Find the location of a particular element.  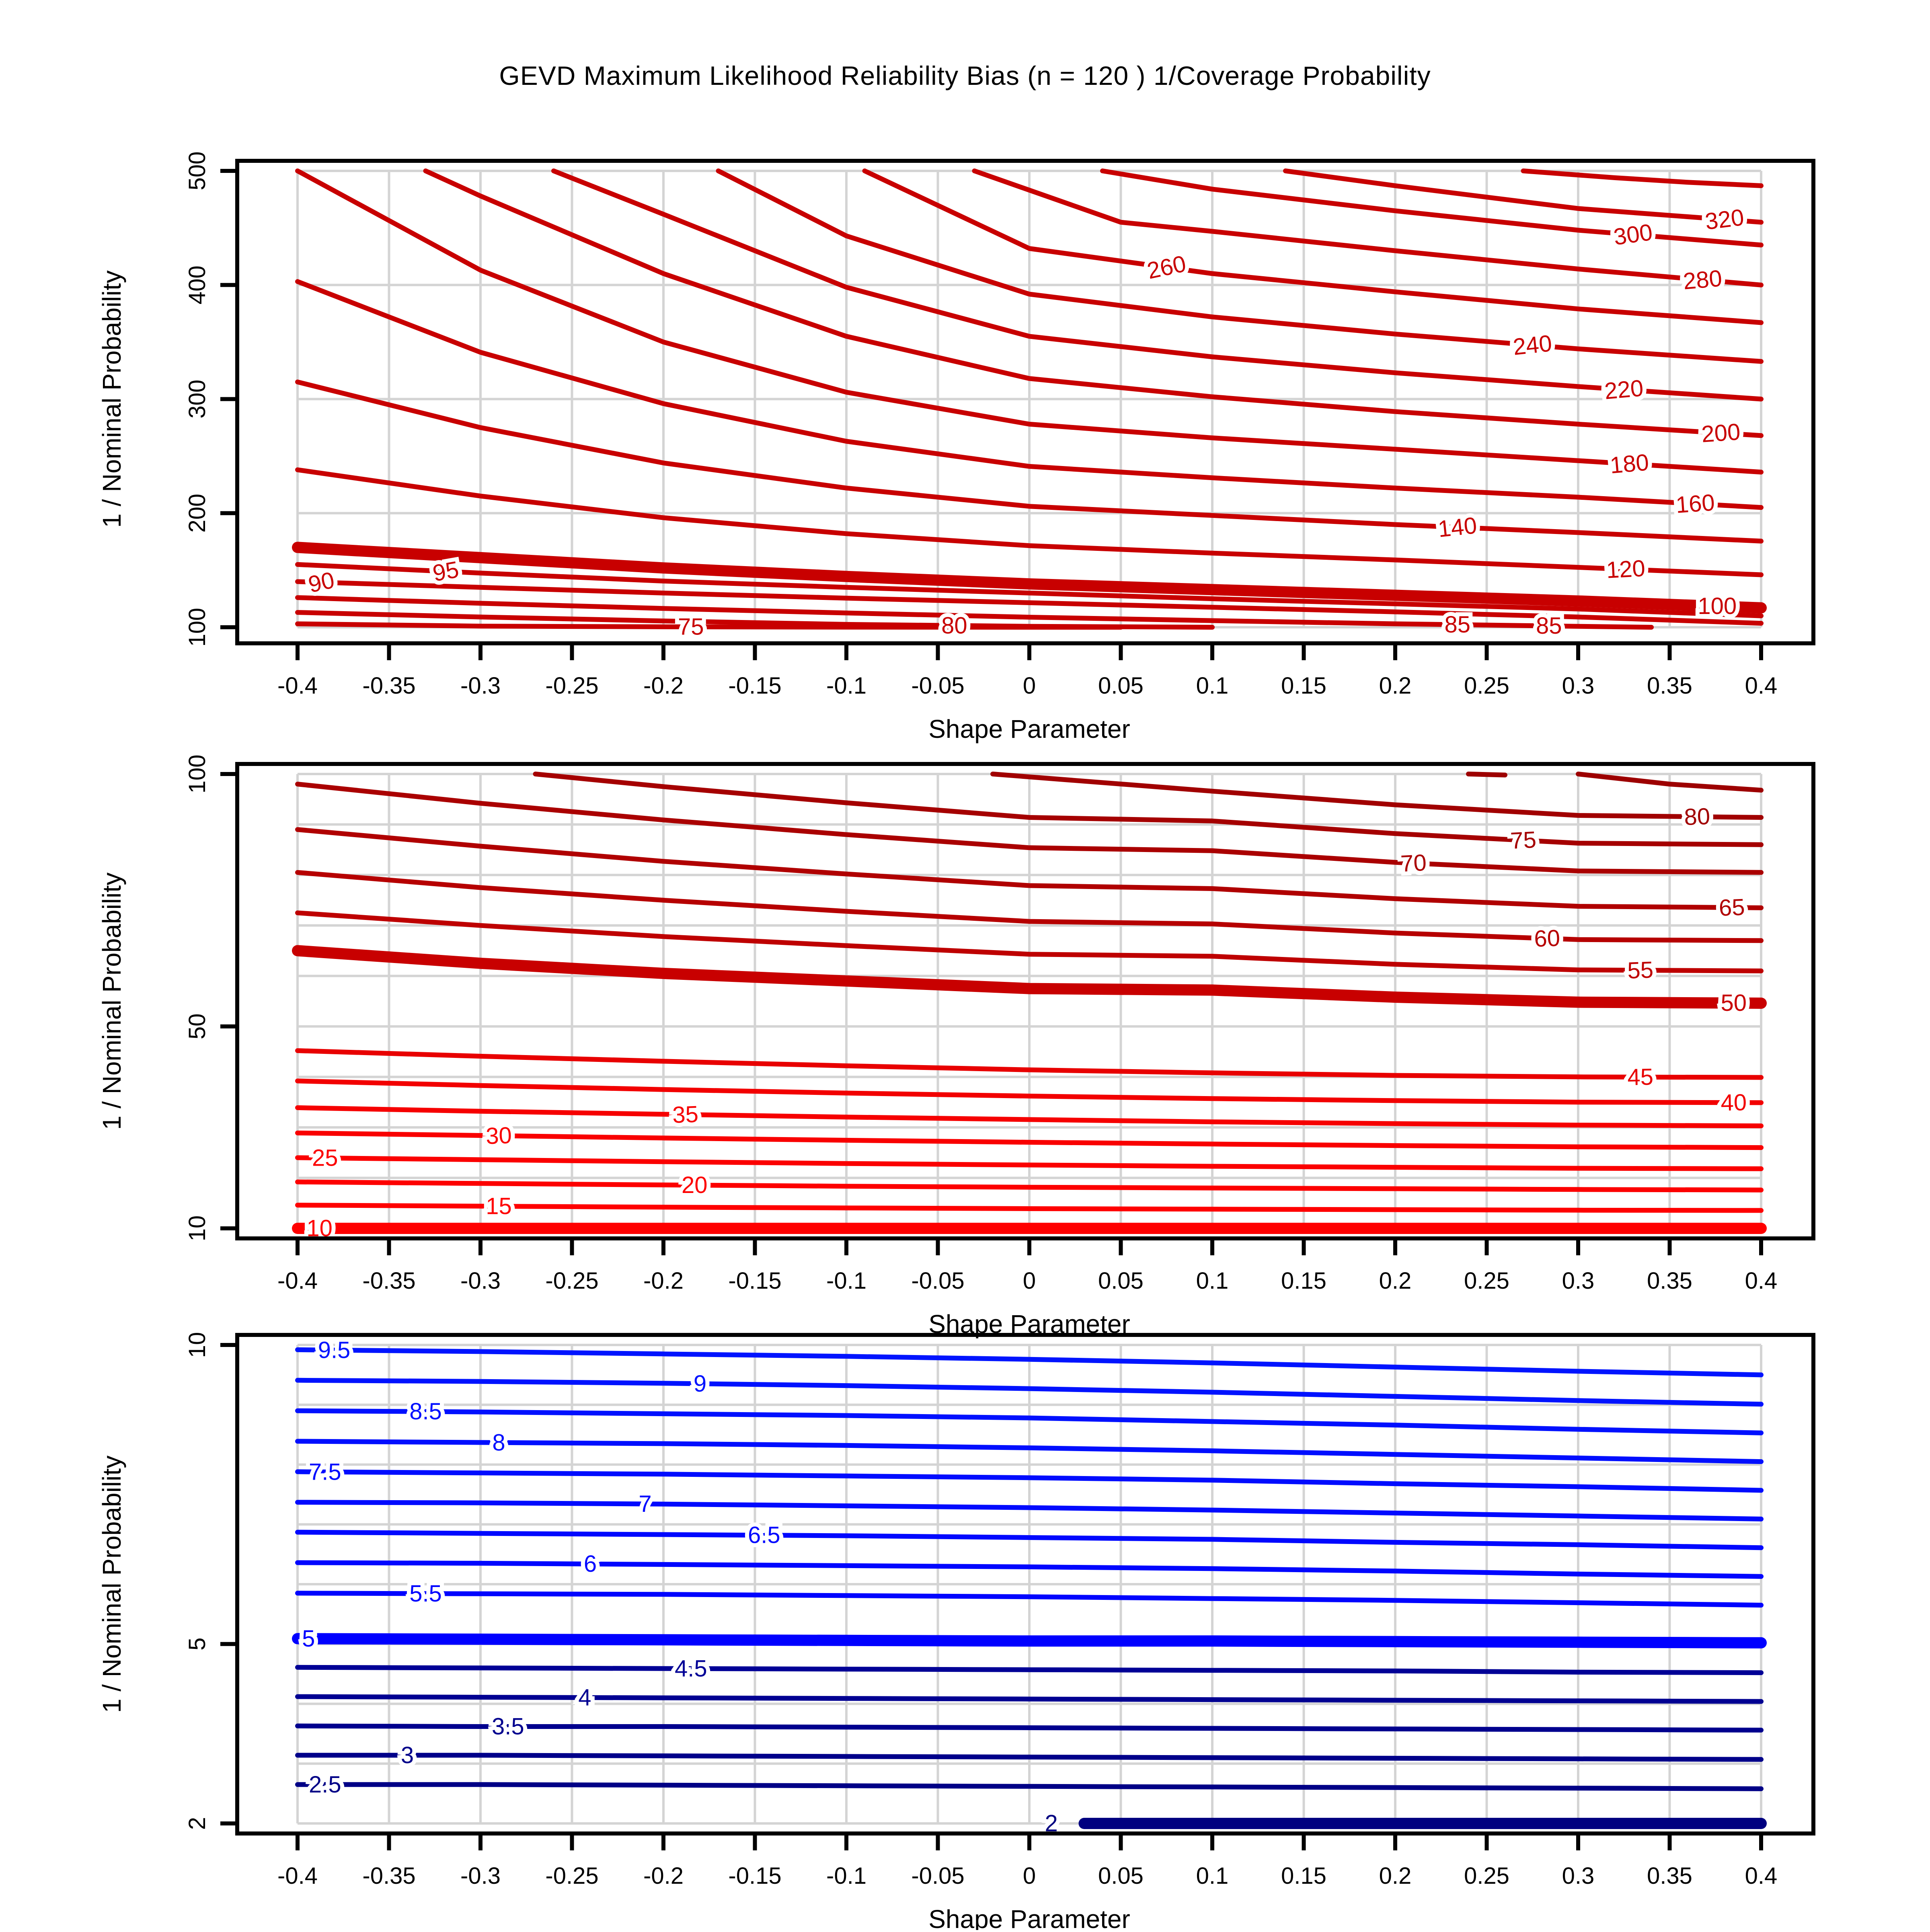

contour-label-bottom-8: 8 is located at coordinates (498, 1442).